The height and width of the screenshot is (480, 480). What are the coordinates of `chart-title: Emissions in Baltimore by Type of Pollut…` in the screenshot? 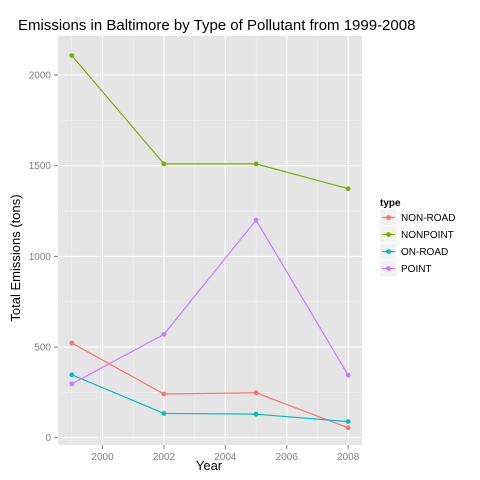 It's located at (216, 25).